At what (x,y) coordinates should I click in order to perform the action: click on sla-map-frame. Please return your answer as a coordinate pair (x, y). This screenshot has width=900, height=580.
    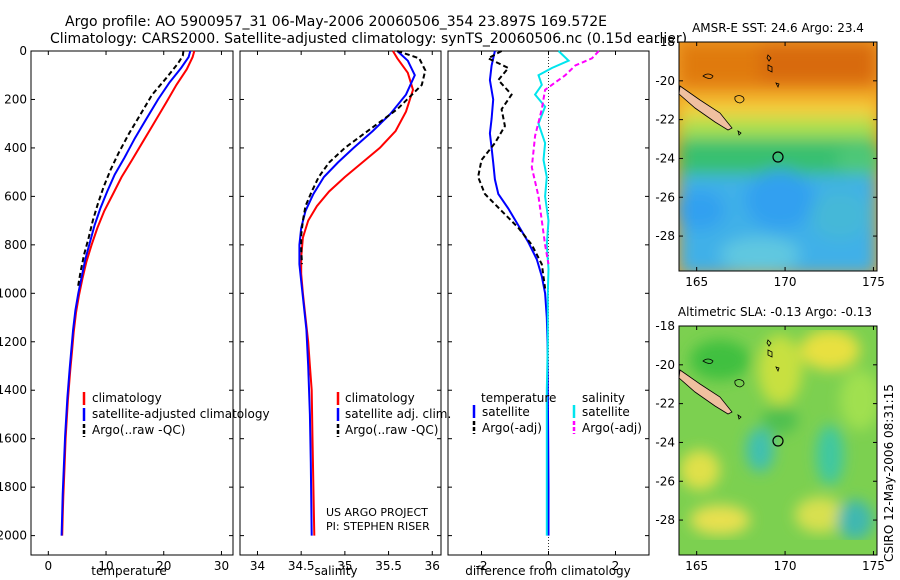
    Looking at the image, I should click on (778, 440).